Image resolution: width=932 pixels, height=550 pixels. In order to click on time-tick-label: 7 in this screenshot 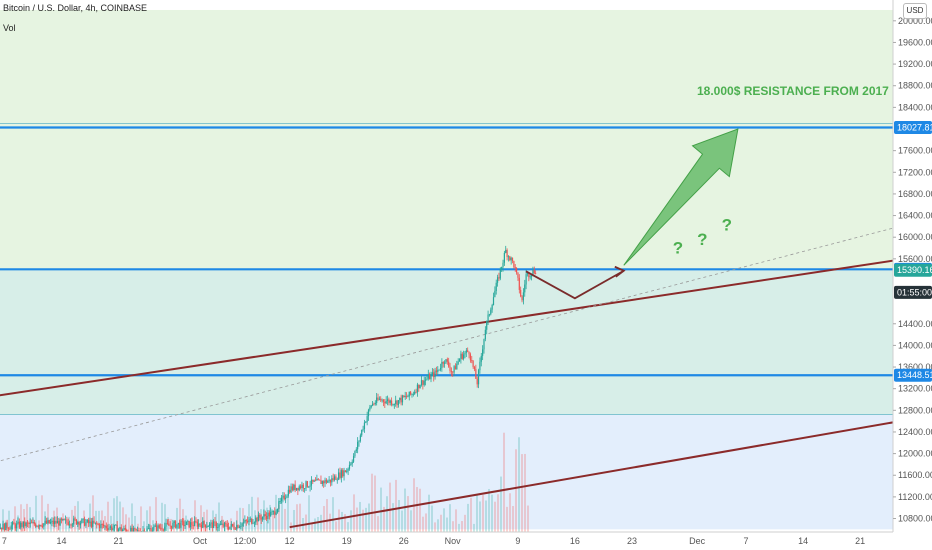, I will do `click(746, 541)`.